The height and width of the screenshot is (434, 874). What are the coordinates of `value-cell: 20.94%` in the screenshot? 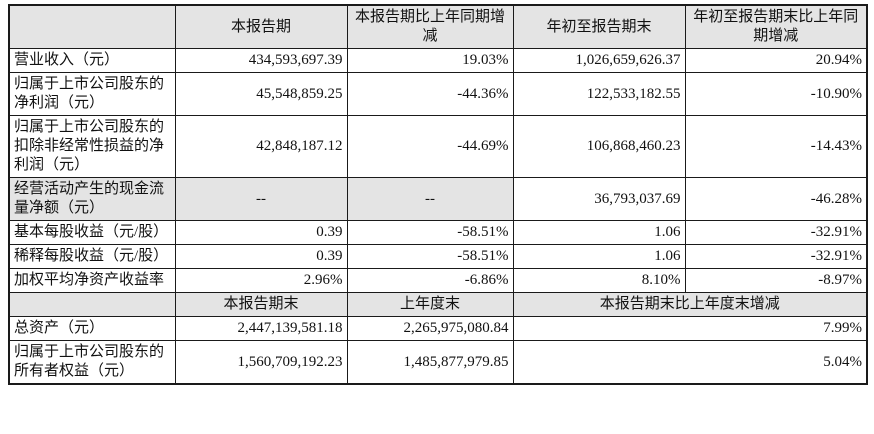 It's located at (776, 60).